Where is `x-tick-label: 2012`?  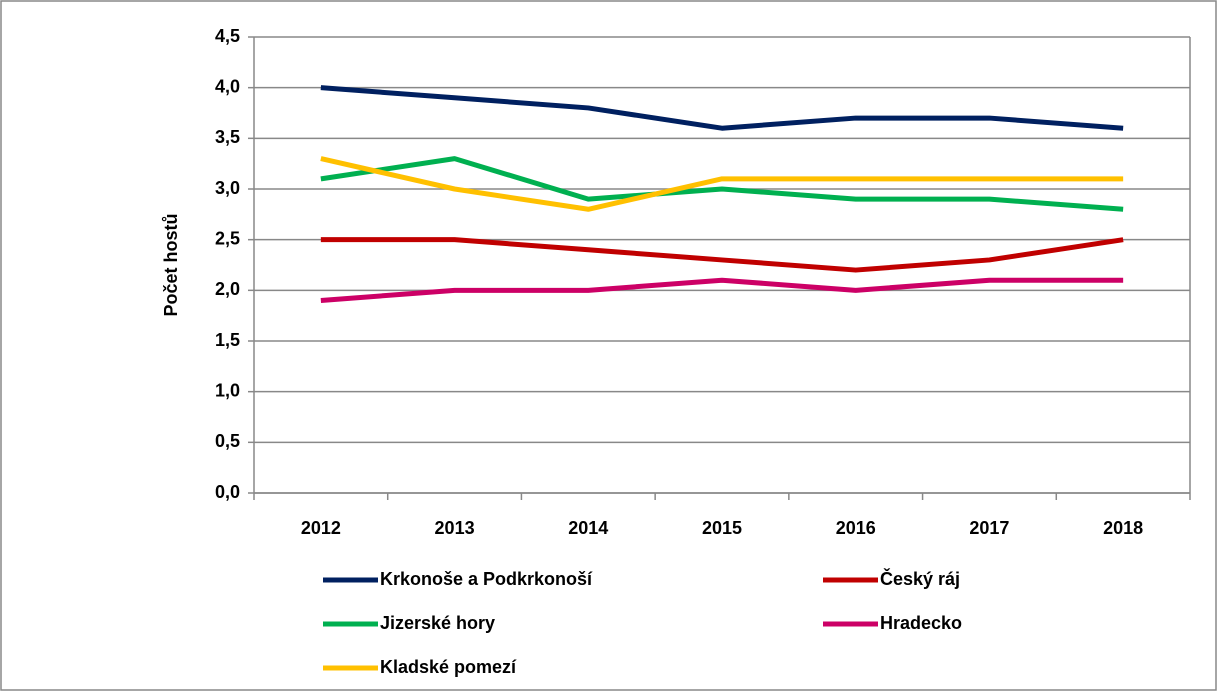
x-tick-label: 2012 is located at coordinates (321, 528).